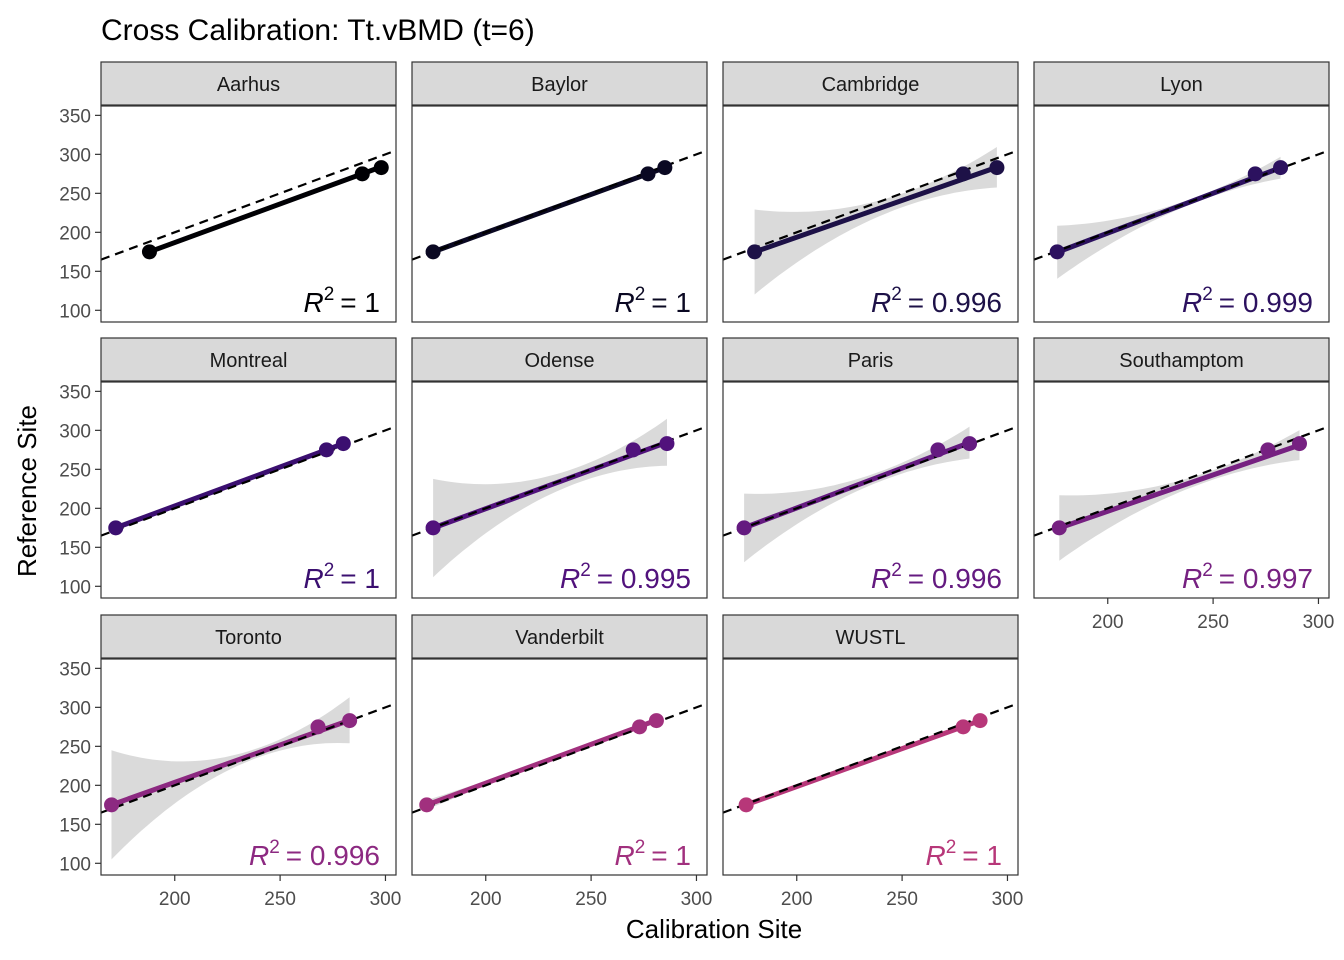  I want to click on facet-panel-baylor: Baylor R2 = 1, so click(559, 192).